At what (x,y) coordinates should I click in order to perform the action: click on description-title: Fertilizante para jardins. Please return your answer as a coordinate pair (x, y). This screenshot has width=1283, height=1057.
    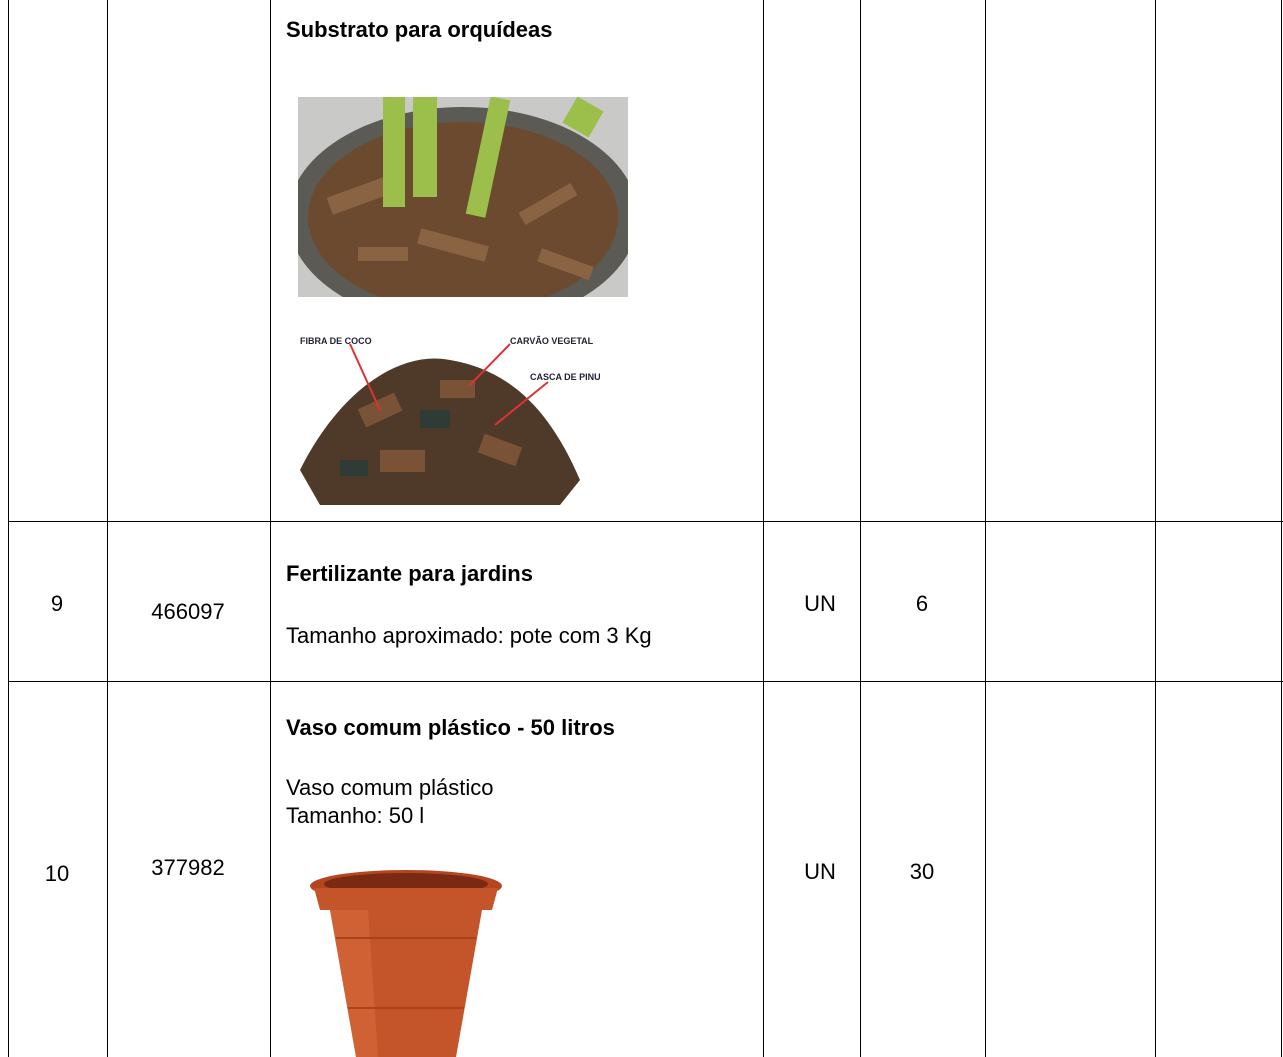
    Looking at the image, I should click on (409, 573).